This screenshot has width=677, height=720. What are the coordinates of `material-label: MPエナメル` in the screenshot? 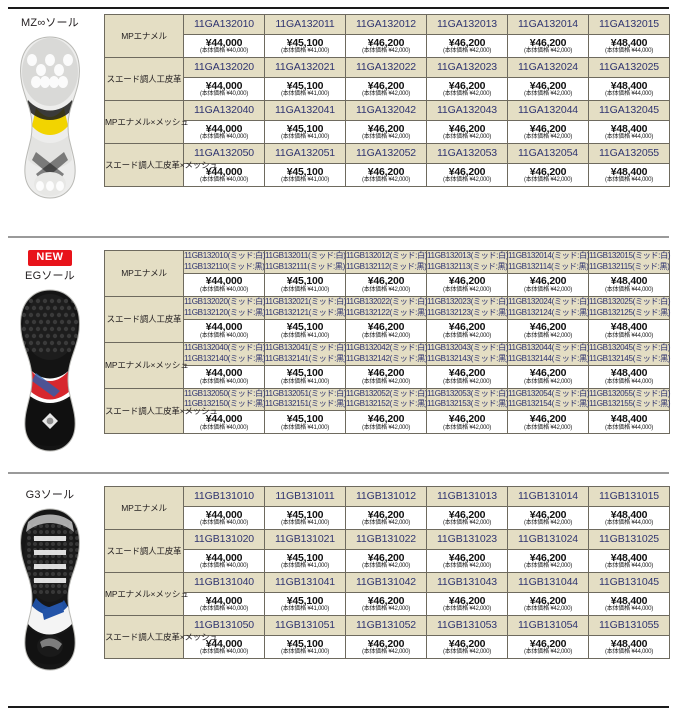 It's located at (144, 36).